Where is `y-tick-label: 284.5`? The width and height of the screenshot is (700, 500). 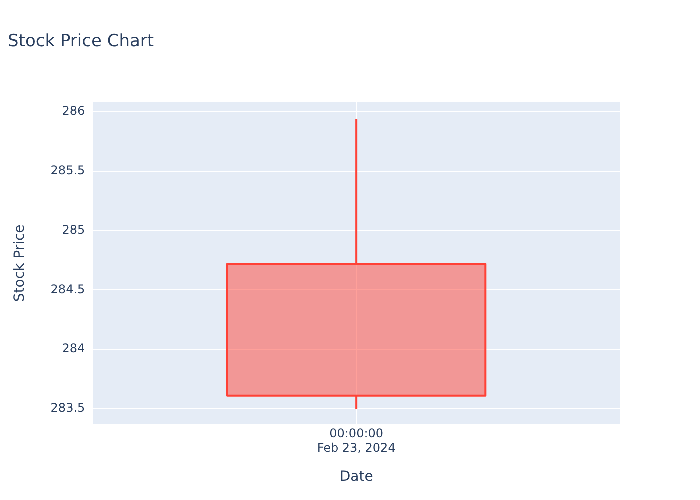
y-tick-label: 284.5 is located at coordinates (68, 289).